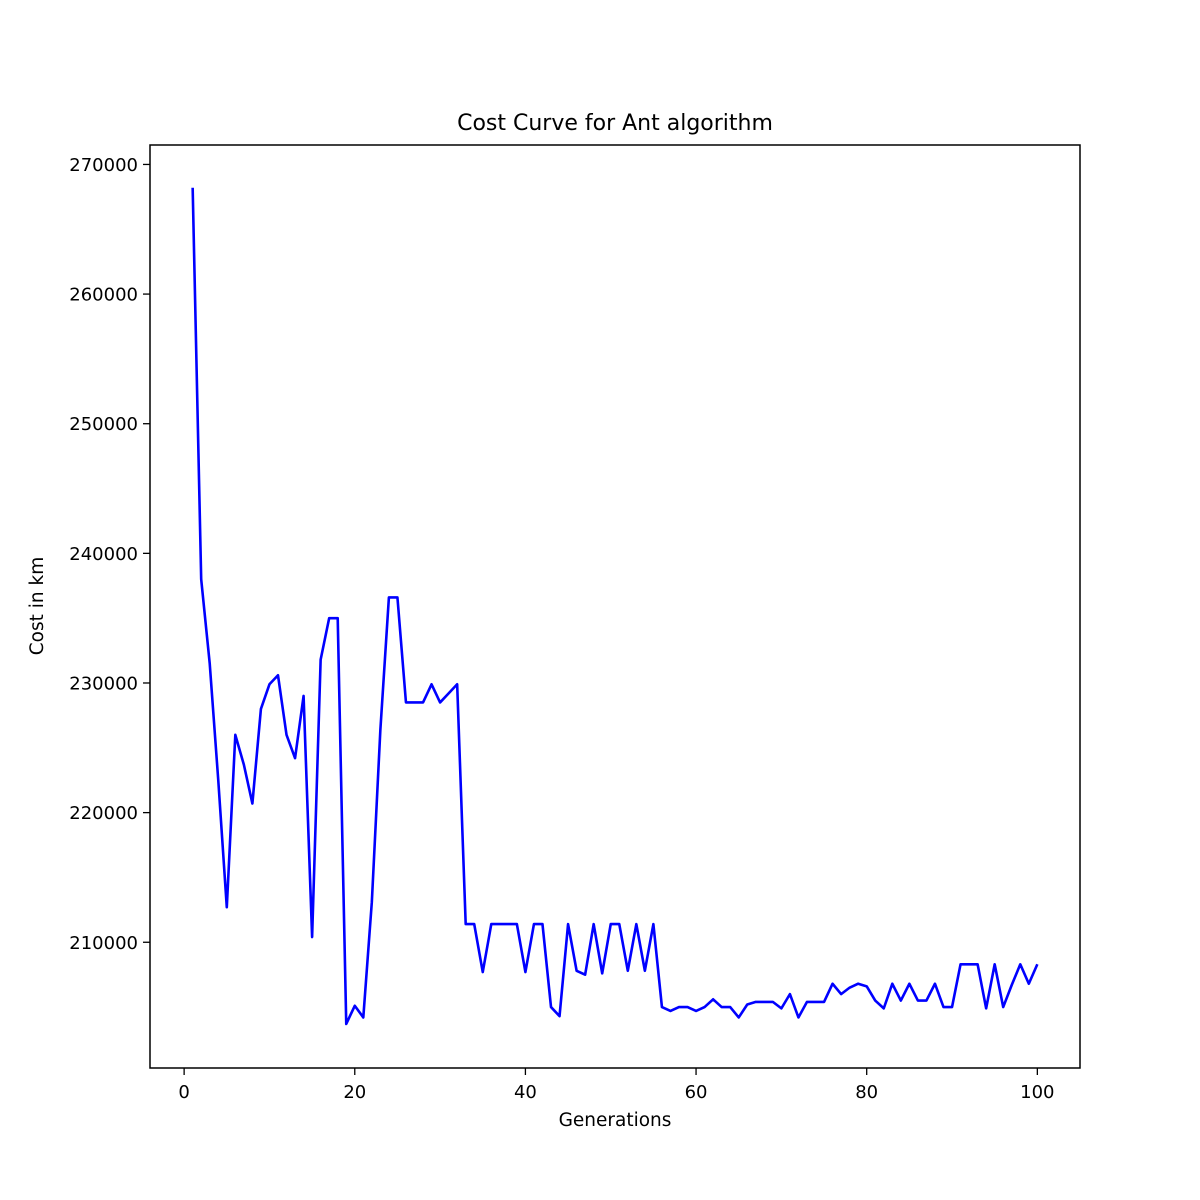 The height and width of the screenshot is (1200, 1200). What do you see at coordinates (1037, 1092) in the screenshot?
I see `x-tick-label: 100` at bounding box center [1037, 1092].